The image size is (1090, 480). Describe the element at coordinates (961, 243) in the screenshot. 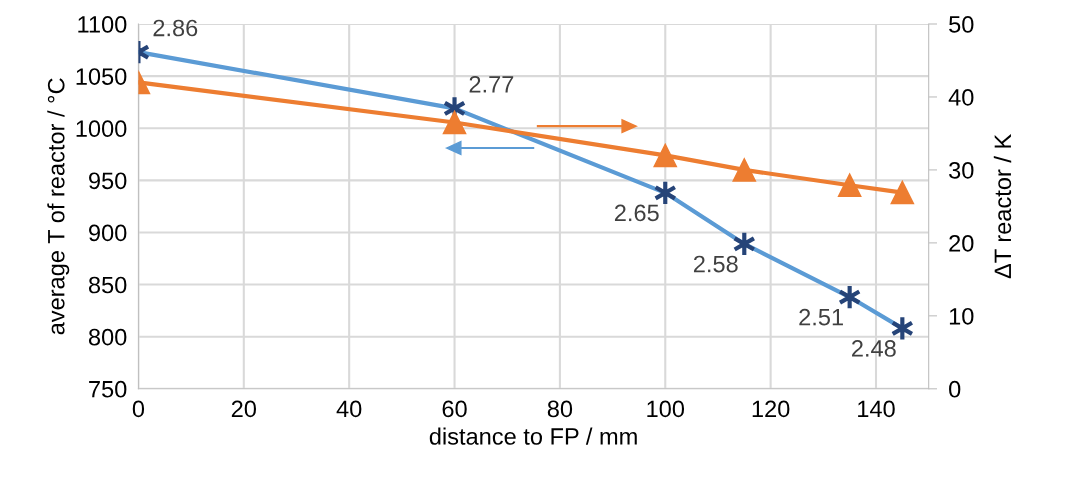

I see `y2-tick-label: 20` at that location.